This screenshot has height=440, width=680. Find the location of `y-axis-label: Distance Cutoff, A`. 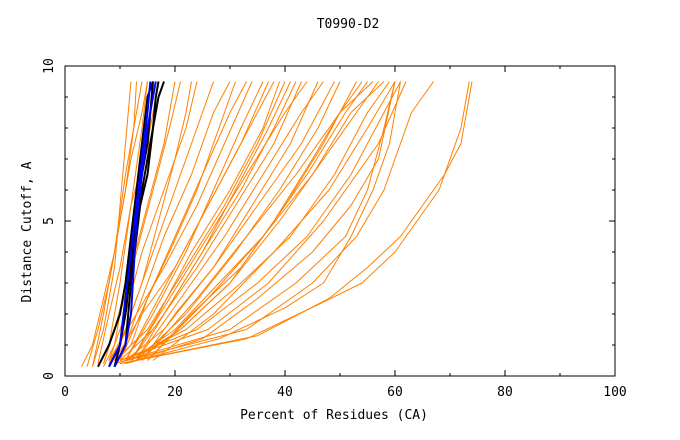

y-axis-label: Distance Cutoff, A is located at coordinates (27, 231).